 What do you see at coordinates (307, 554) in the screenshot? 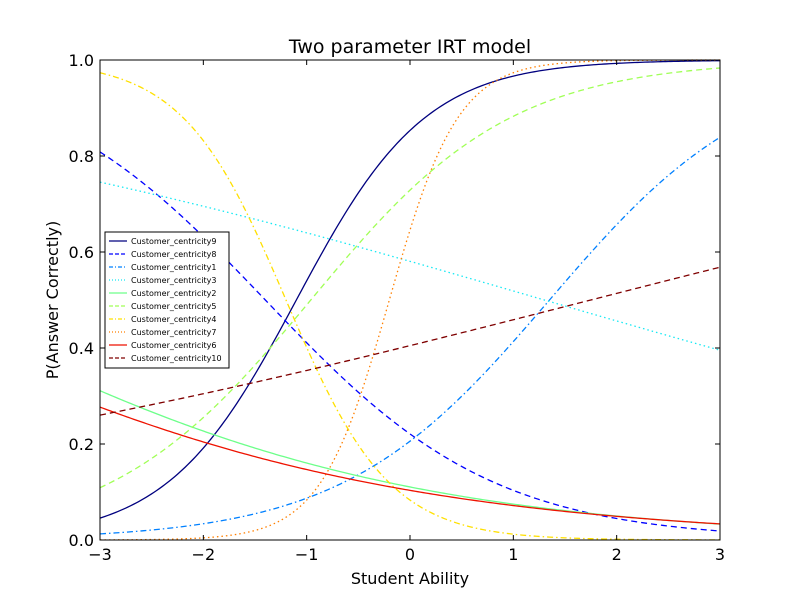
I see `x-tick-label: −1` at bounding box center [307, 554].